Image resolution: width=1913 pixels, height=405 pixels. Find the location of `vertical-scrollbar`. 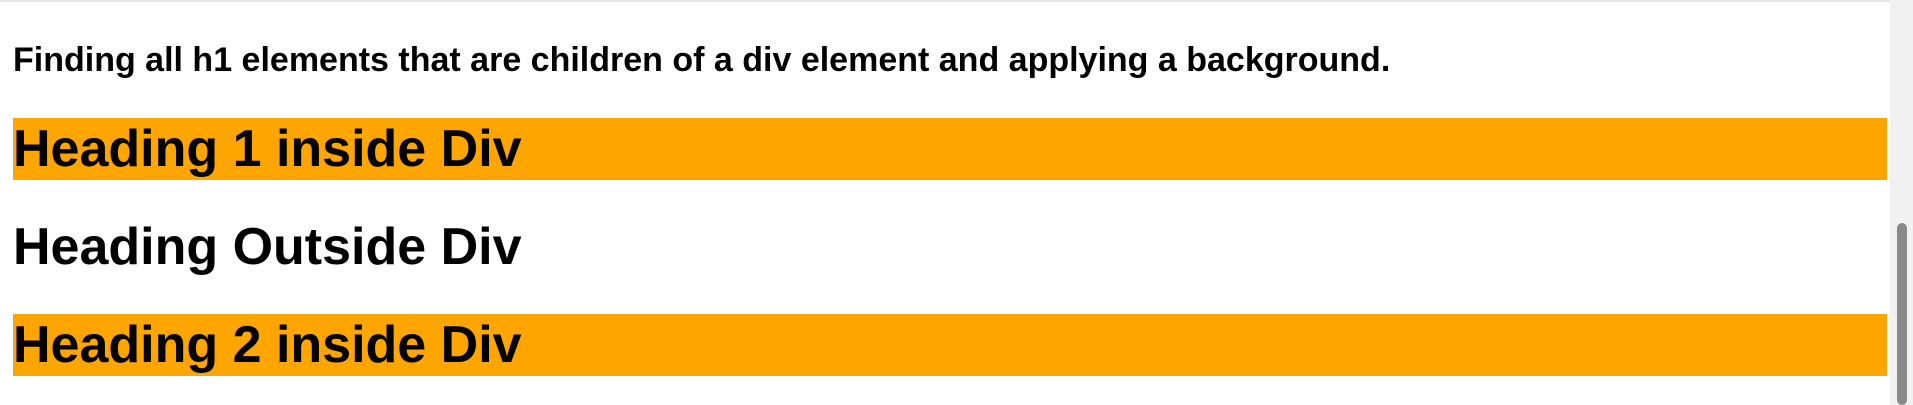

vertical-scrollbar is located at coordinates (1901, 202).